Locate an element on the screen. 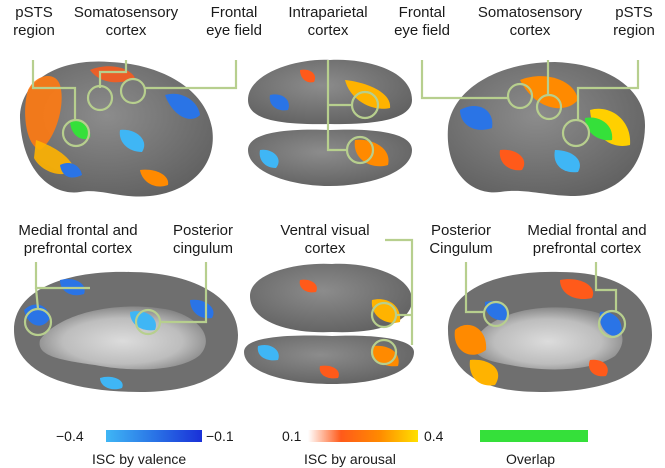  arousal-max-label: 0.4 is located at coordinates (434, 436).